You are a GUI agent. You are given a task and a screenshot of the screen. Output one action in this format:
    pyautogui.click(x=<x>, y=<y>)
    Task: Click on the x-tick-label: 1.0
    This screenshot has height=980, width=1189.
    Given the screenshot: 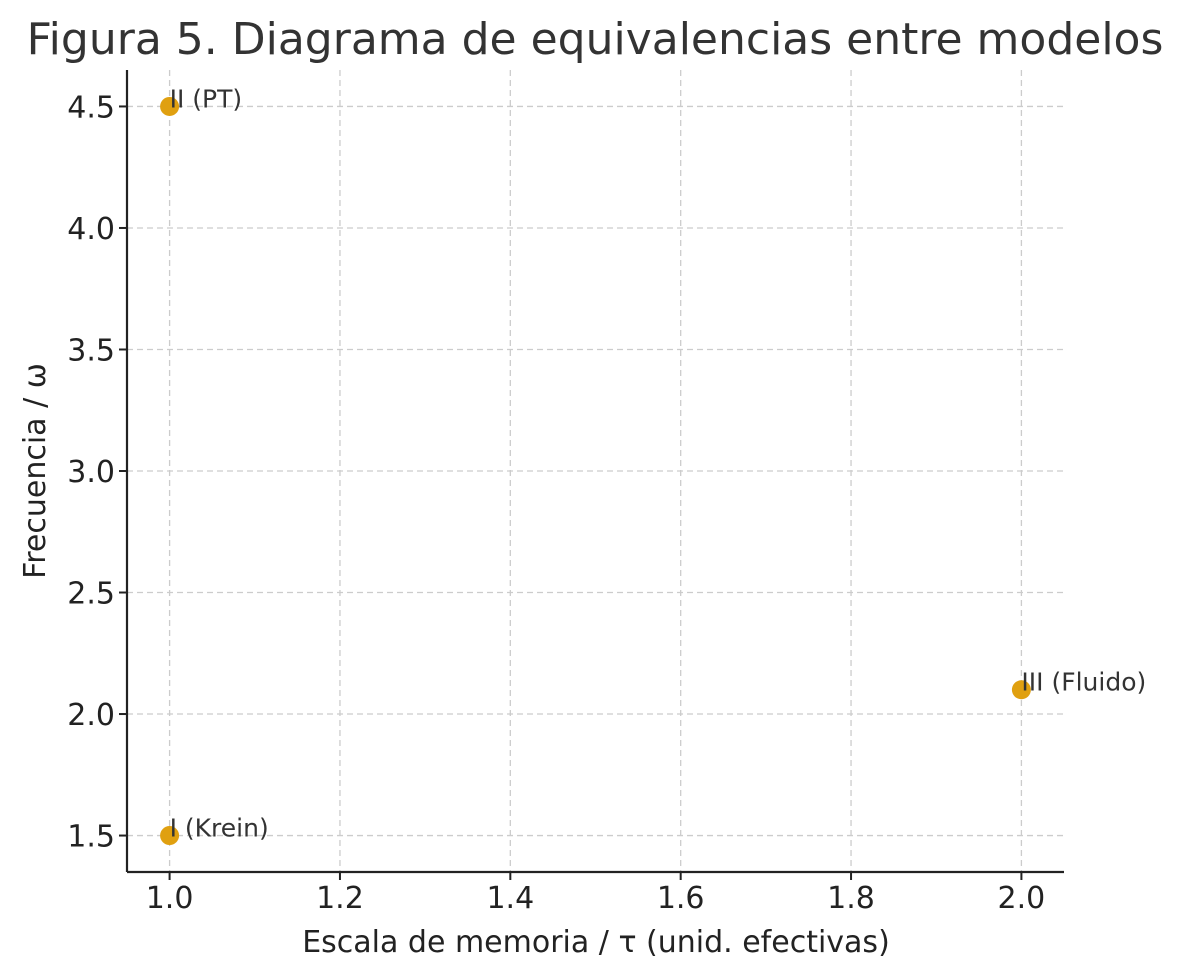 What is the action you would take?
    pyautogui.click(x=170, y=898)
    